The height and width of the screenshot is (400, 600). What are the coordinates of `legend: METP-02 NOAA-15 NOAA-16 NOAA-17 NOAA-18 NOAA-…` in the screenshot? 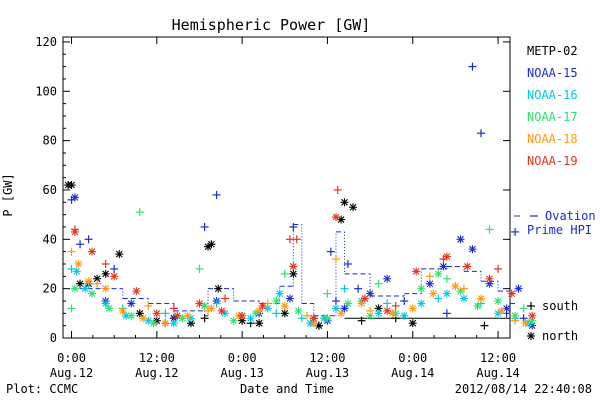 It's located at (555, 193).